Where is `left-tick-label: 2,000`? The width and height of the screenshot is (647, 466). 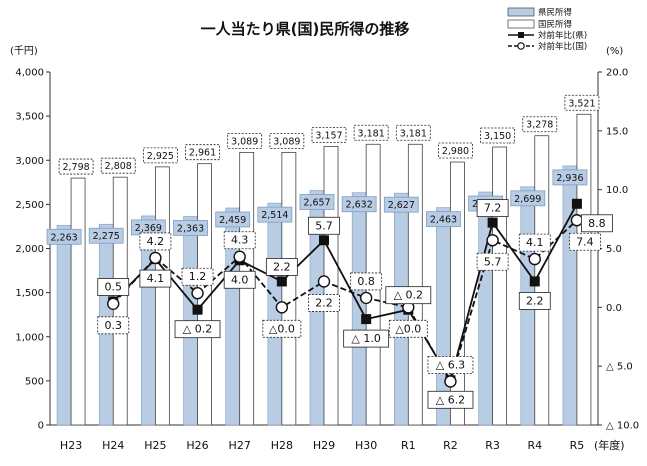
left-tick-label: 2,000 is located at coordinates (29, 249).